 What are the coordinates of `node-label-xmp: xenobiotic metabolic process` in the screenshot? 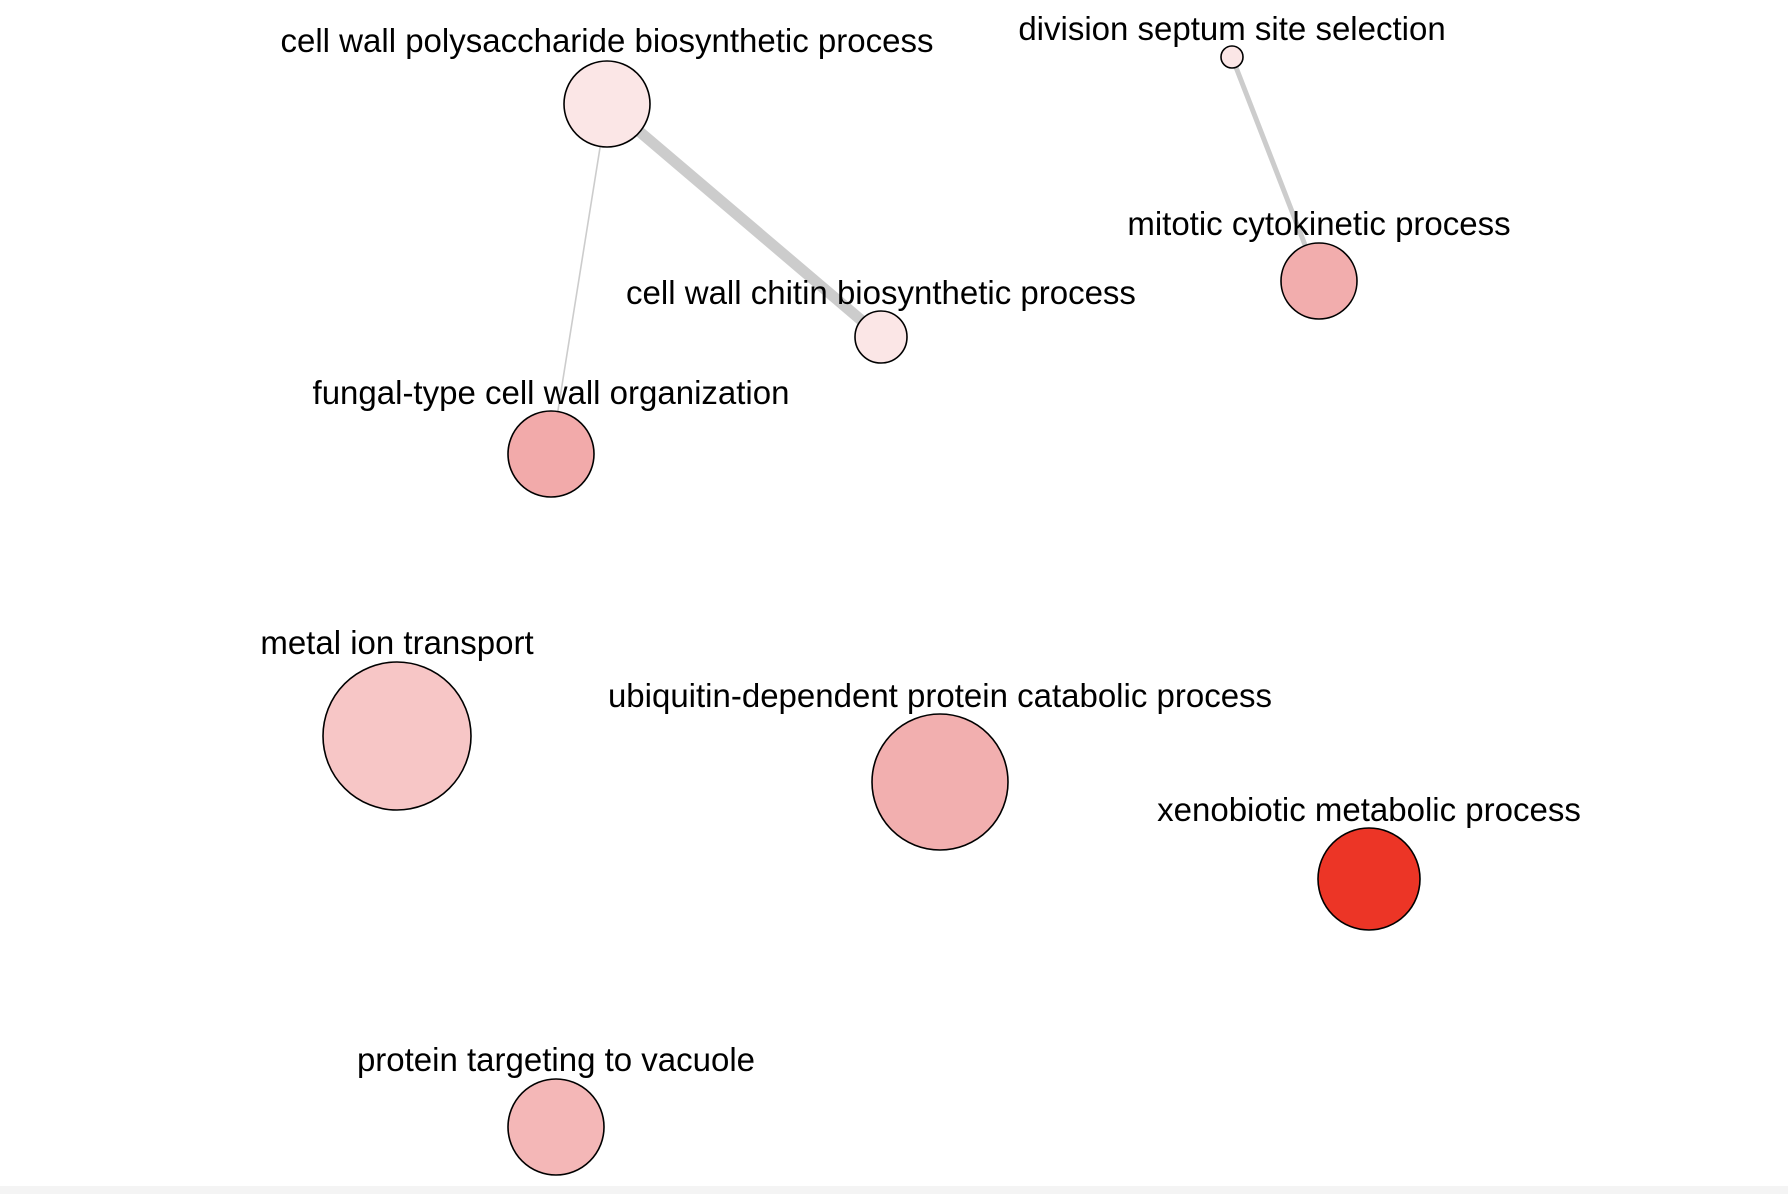 It's located at (1369, 809).